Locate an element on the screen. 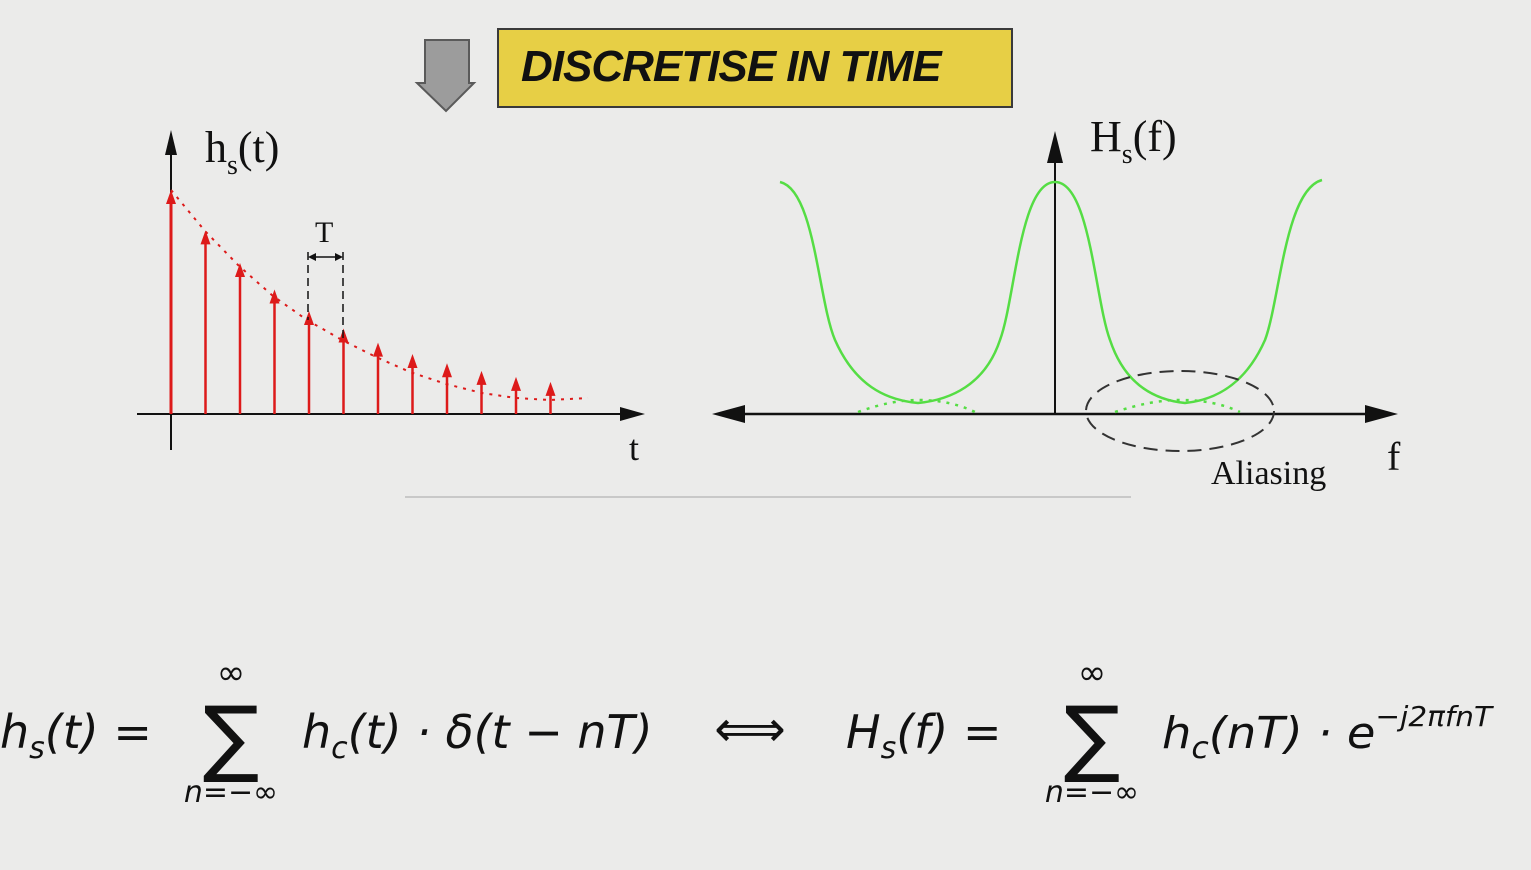 This screenshot has width=1531, height=870. aliasing-ellipse is located at coordinates (1180, 411).